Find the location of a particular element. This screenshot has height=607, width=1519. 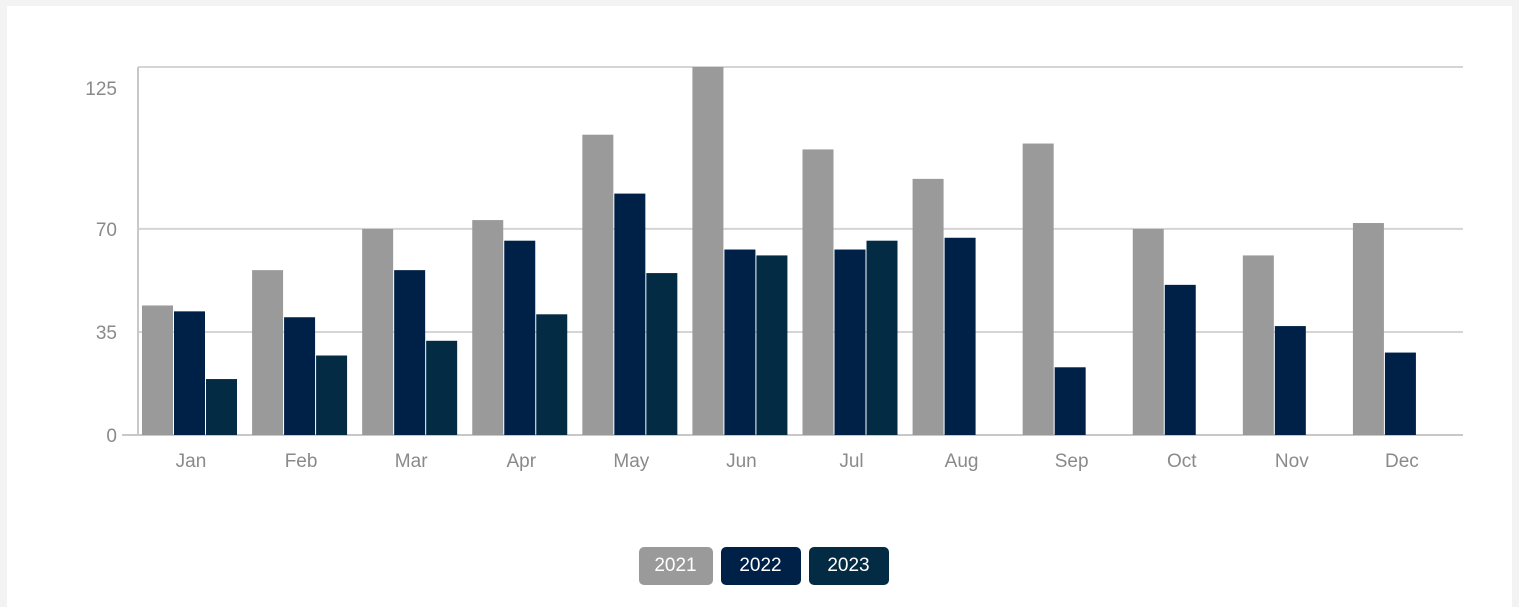

bar-2021-Jun is located at coordinates (708, 251).